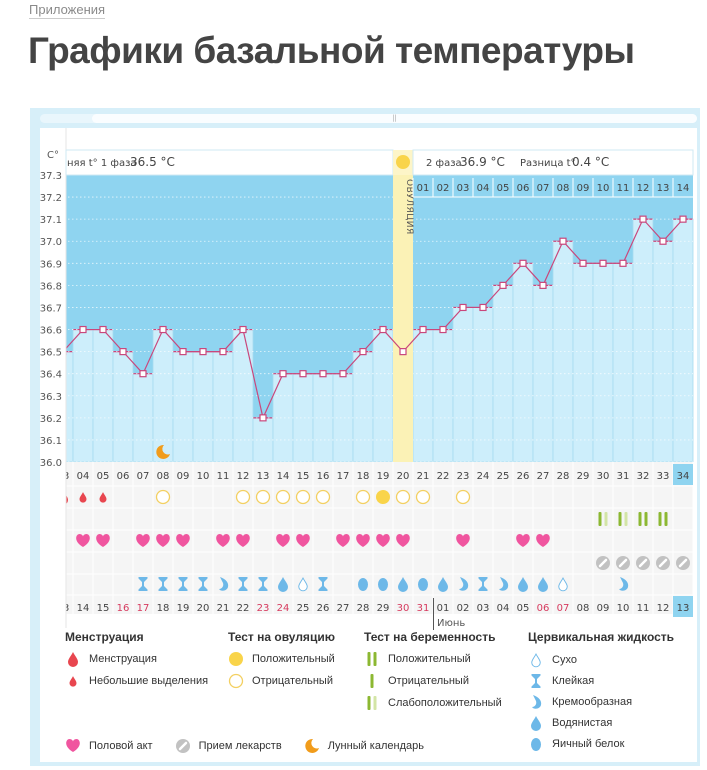  I want to click on cycle-day-label: 26, so click(523, 476).